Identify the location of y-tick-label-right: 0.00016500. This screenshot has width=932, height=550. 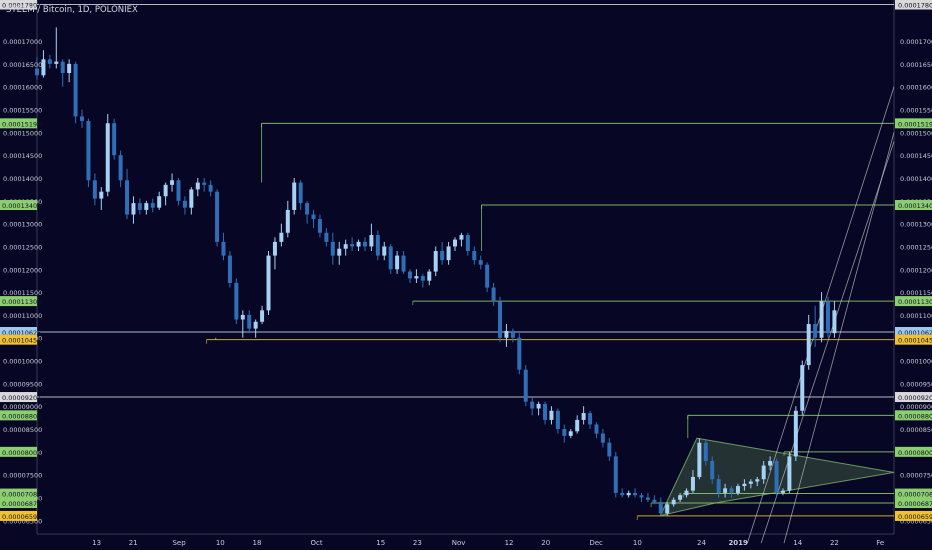
(916, 65).